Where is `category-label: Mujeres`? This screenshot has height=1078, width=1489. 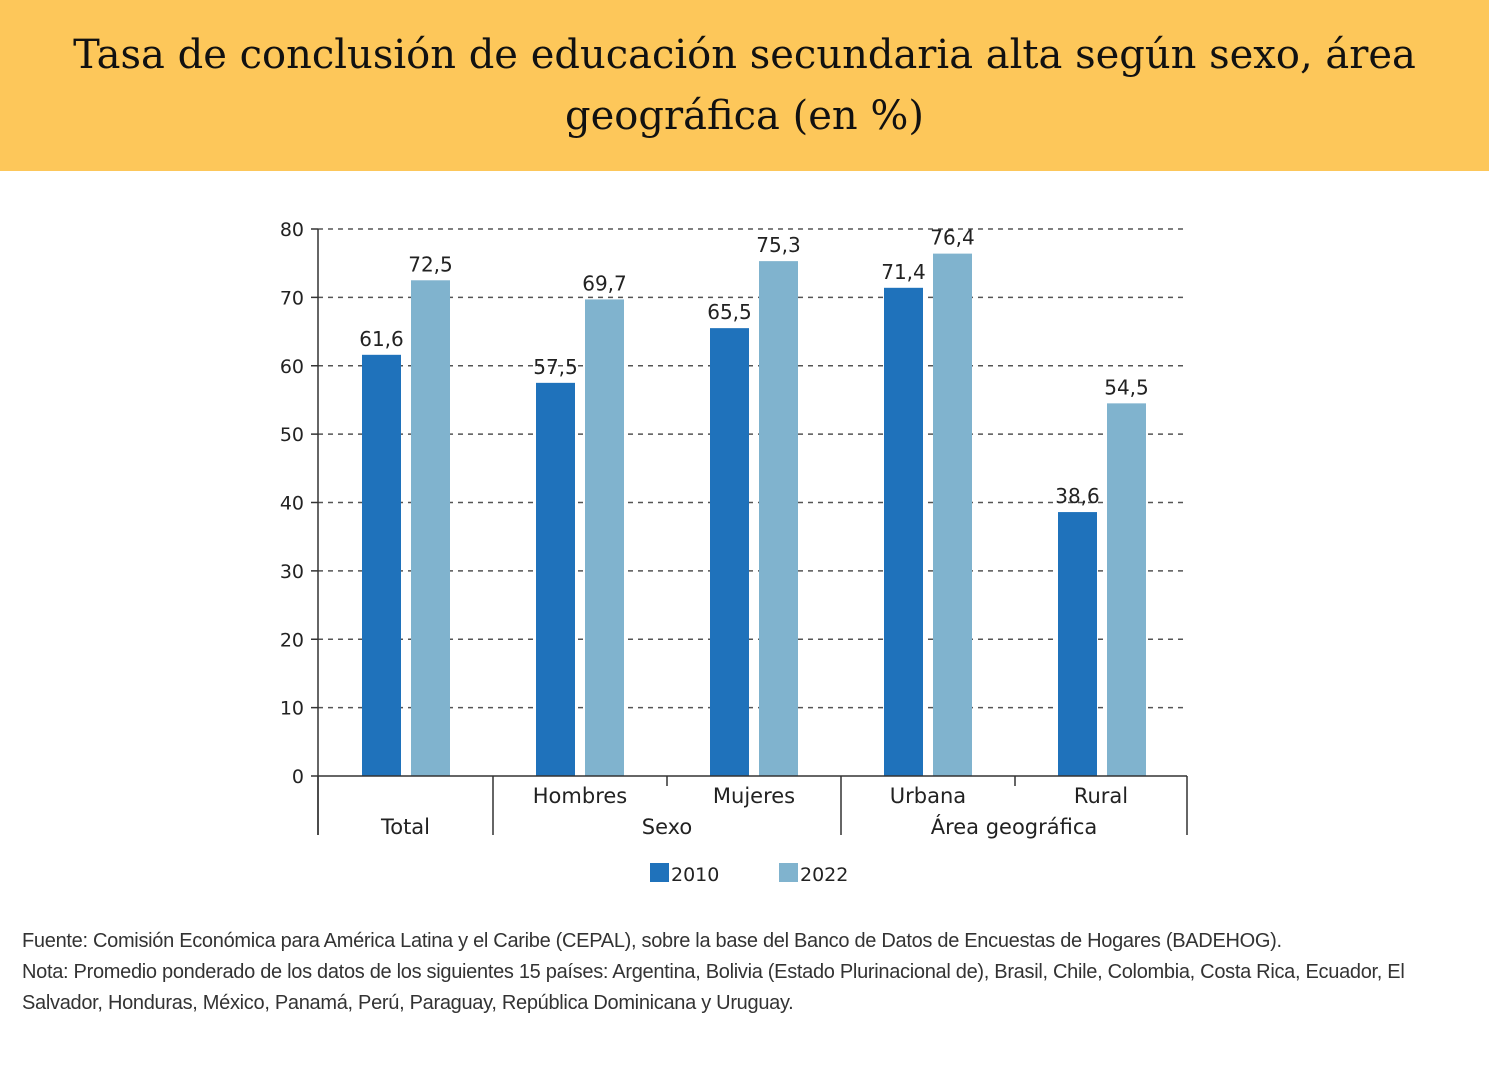
category-label: Mujeres is located at coordinates (754, 796).